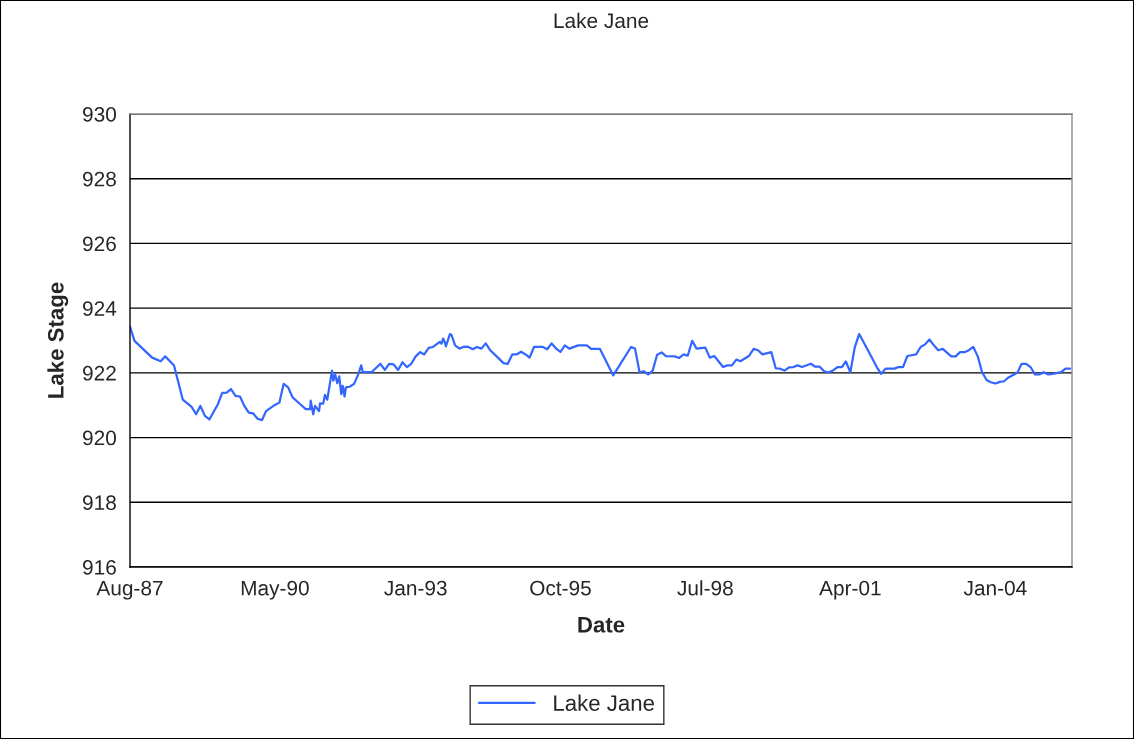 The image size is (1134, 739). Describe the element at coordinates (99, 114) in the screenshot. I see `y-tick-label: 930` at that location.